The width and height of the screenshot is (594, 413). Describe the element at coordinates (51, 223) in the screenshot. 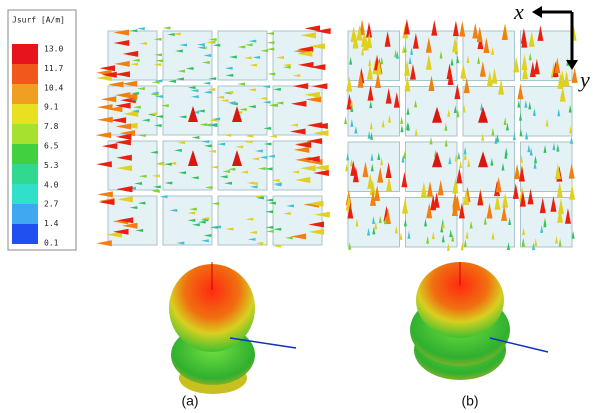

I see `legend-label: 1.4` at that location.